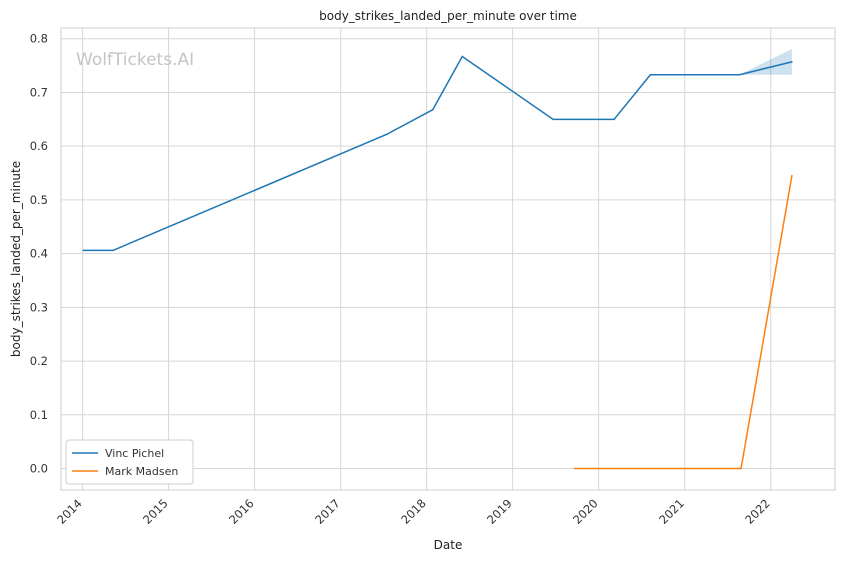 The image size is (844, 561). Describe the element at coordinates (39, 92) in the screenshot. I see `y-tick-label-0-7: 0.7` at that location.